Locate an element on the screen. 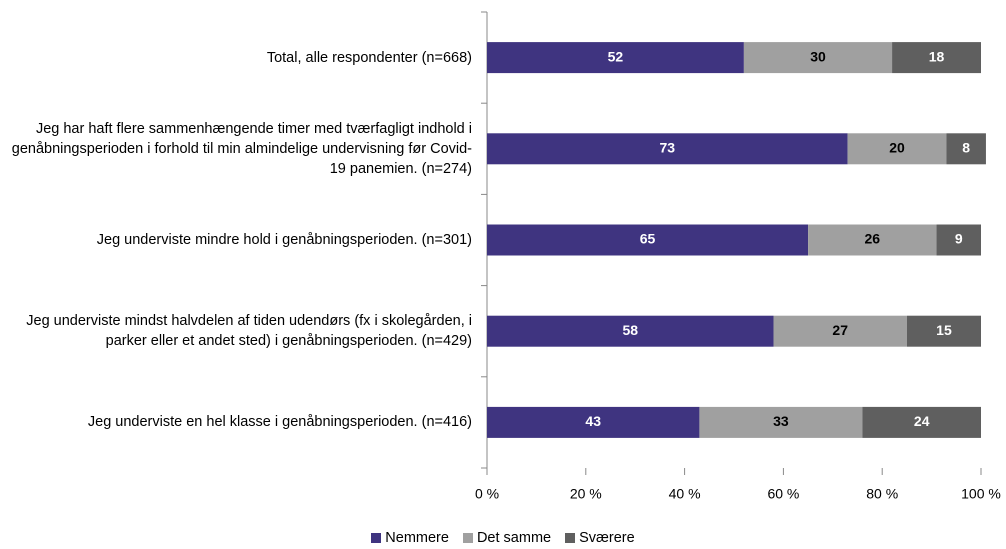  data-label: 58 is located at coordinates (630, 330).